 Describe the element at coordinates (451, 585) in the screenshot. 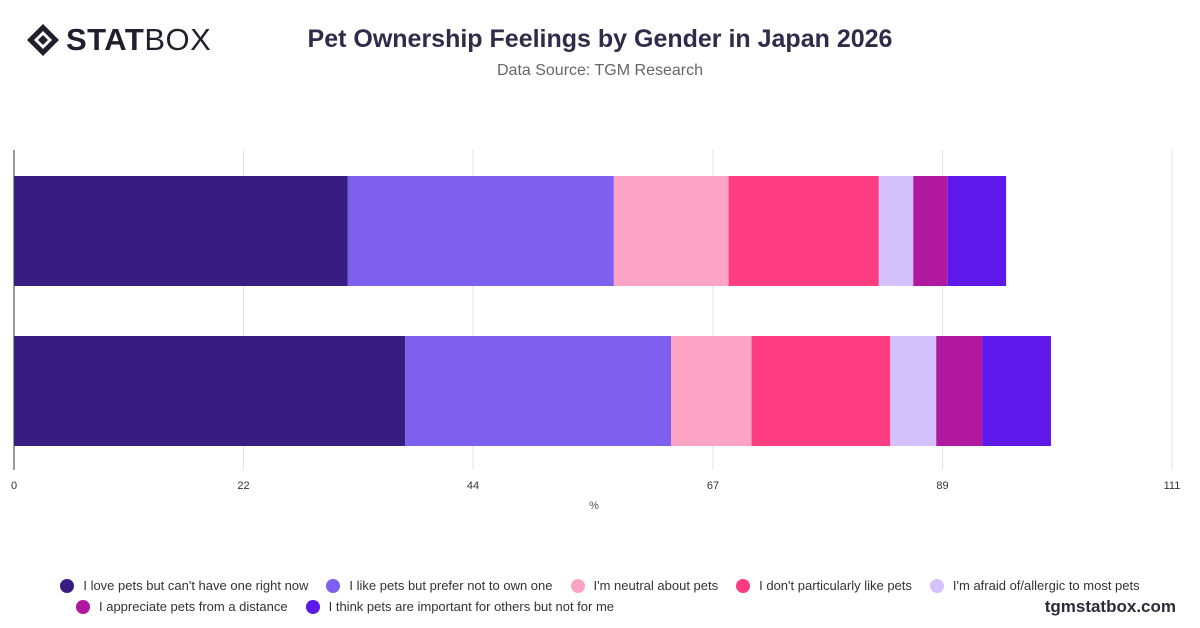

I see `legend-label: I like pets but prefer not to own one` at that location.